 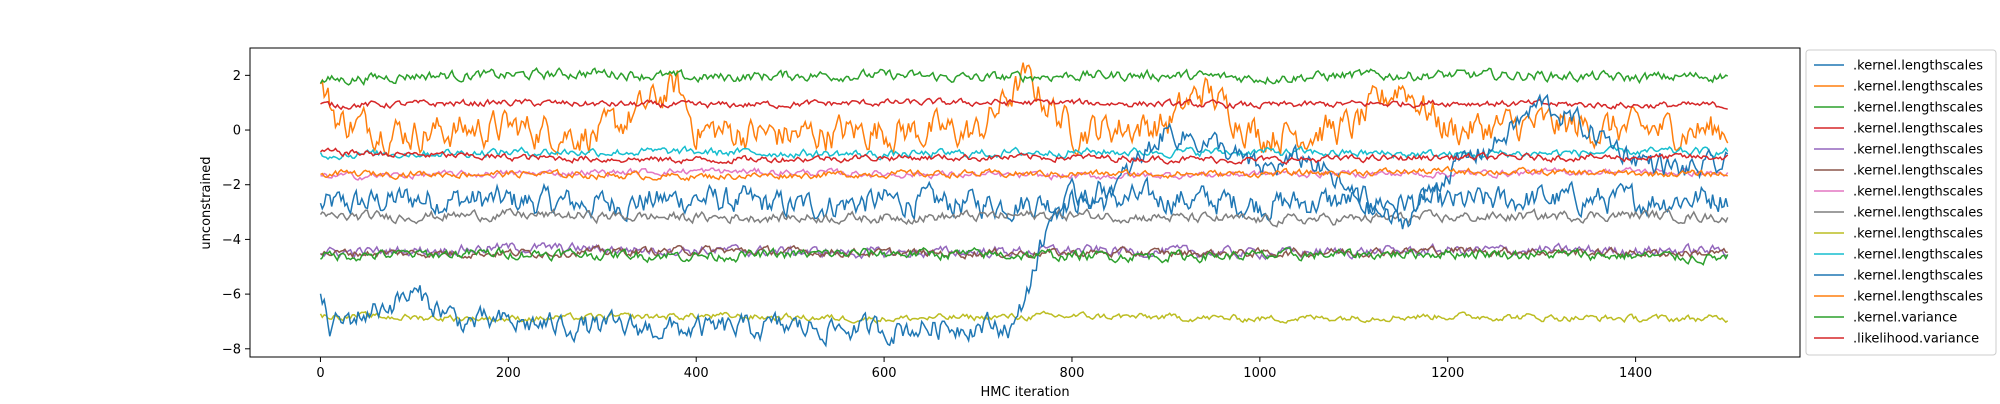 What do you see at coordinates (1072, 373) in the screenshot?
I see `x-tick-label: 800` at bounding box center [1072, 373].